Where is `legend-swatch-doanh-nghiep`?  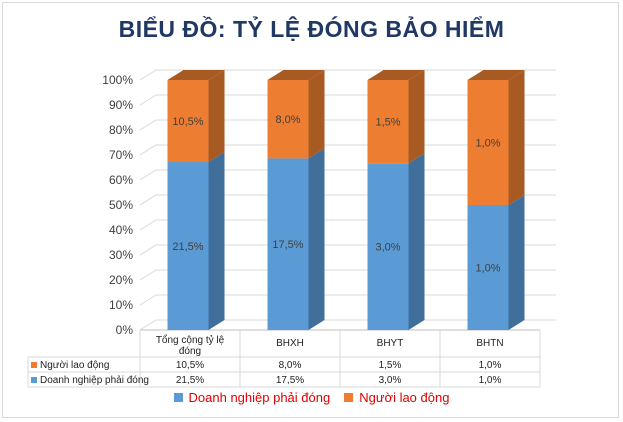 legend-swatch-doanh-nghiep is located at coordinates (178, 397).